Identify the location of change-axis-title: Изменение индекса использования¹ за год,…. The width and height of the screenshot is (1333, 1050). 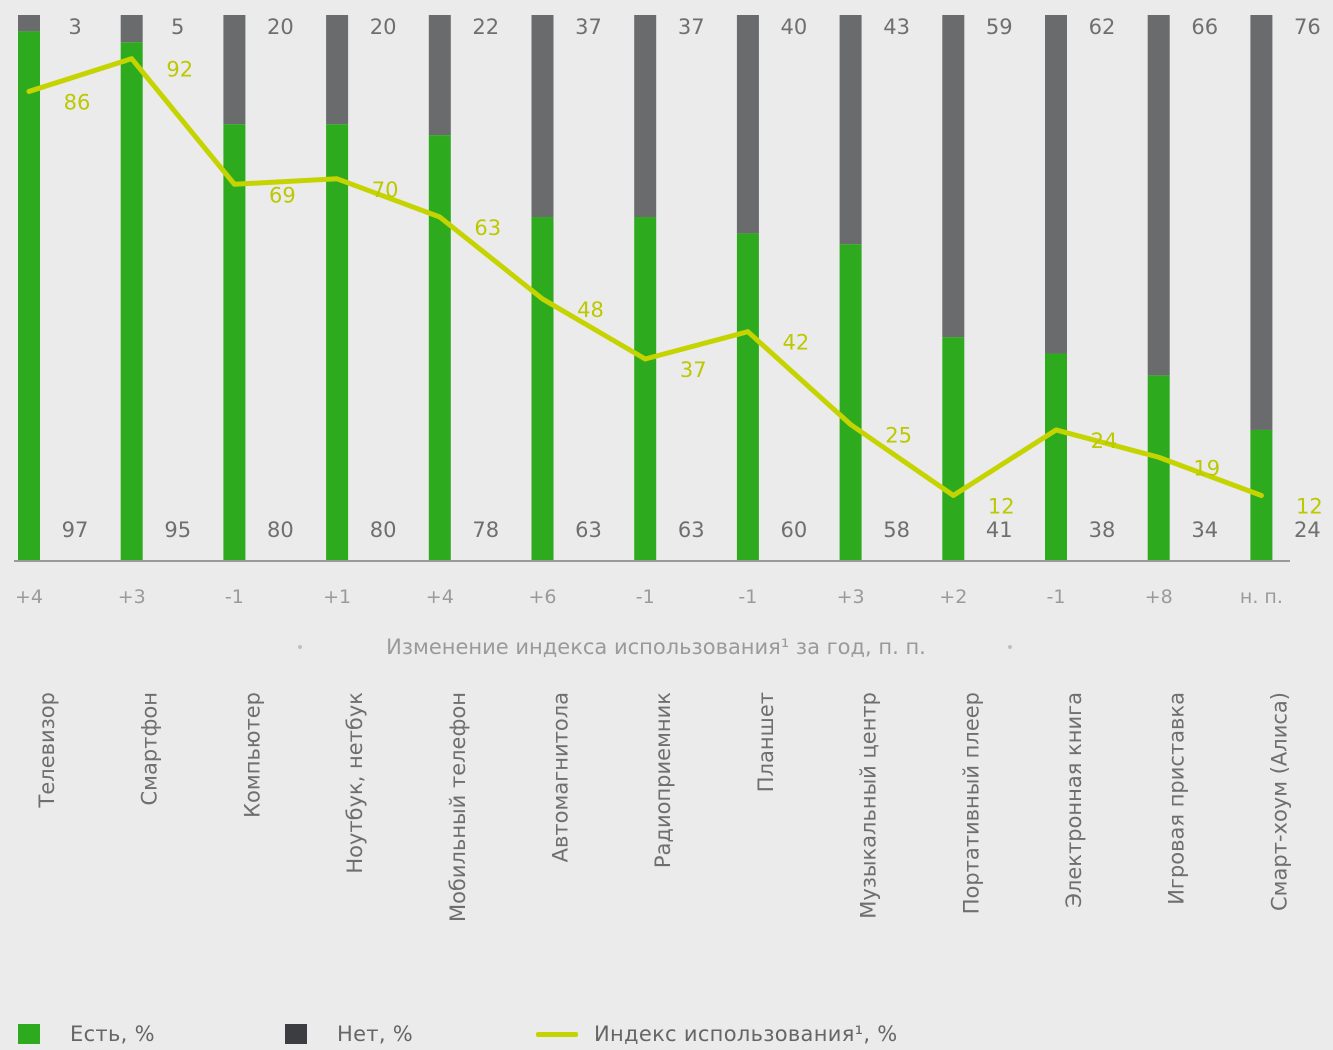
(656, 647).